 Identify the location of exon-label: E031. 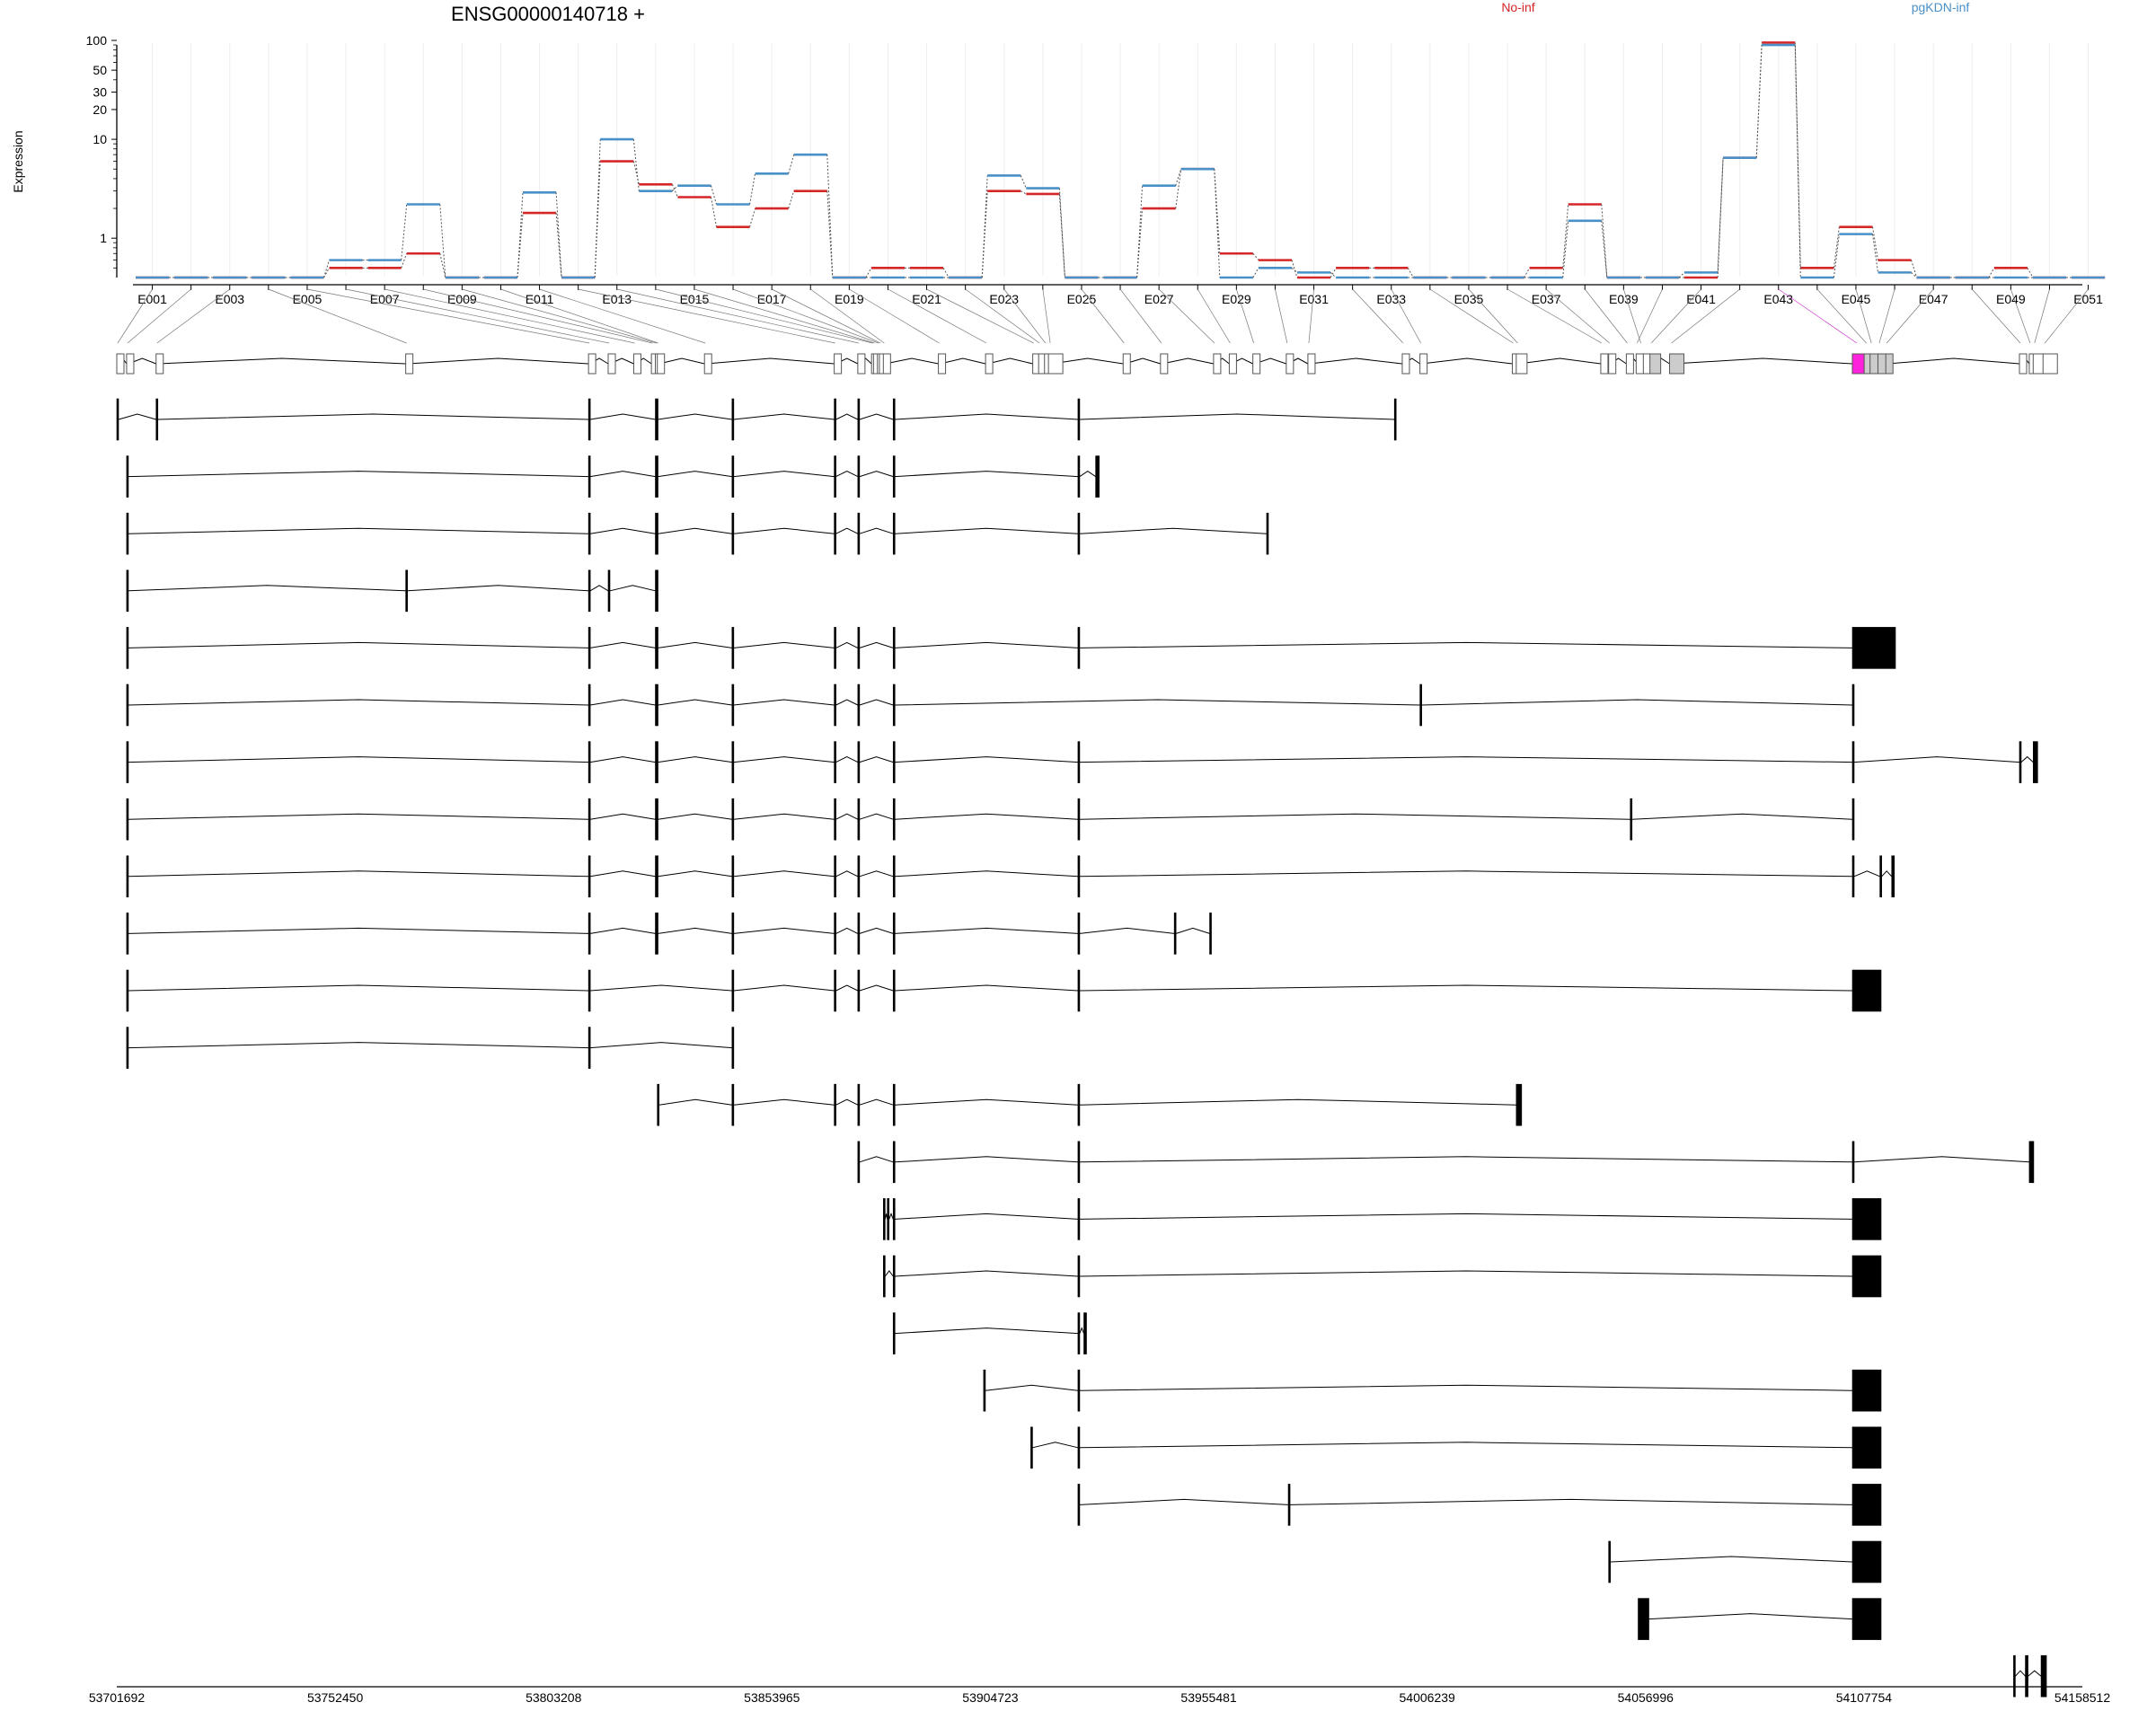
(1314, 299).